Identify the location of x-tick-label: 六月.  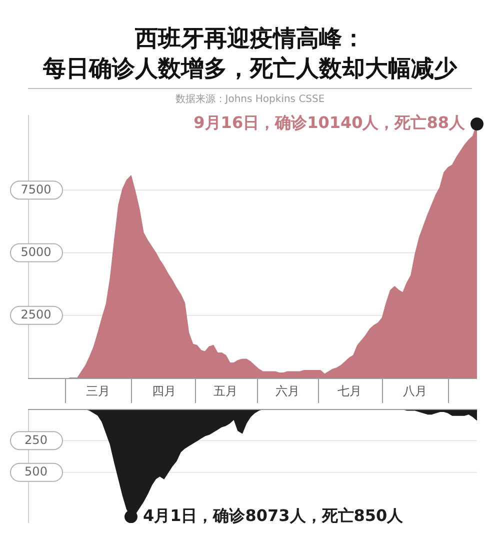
(288, 391).